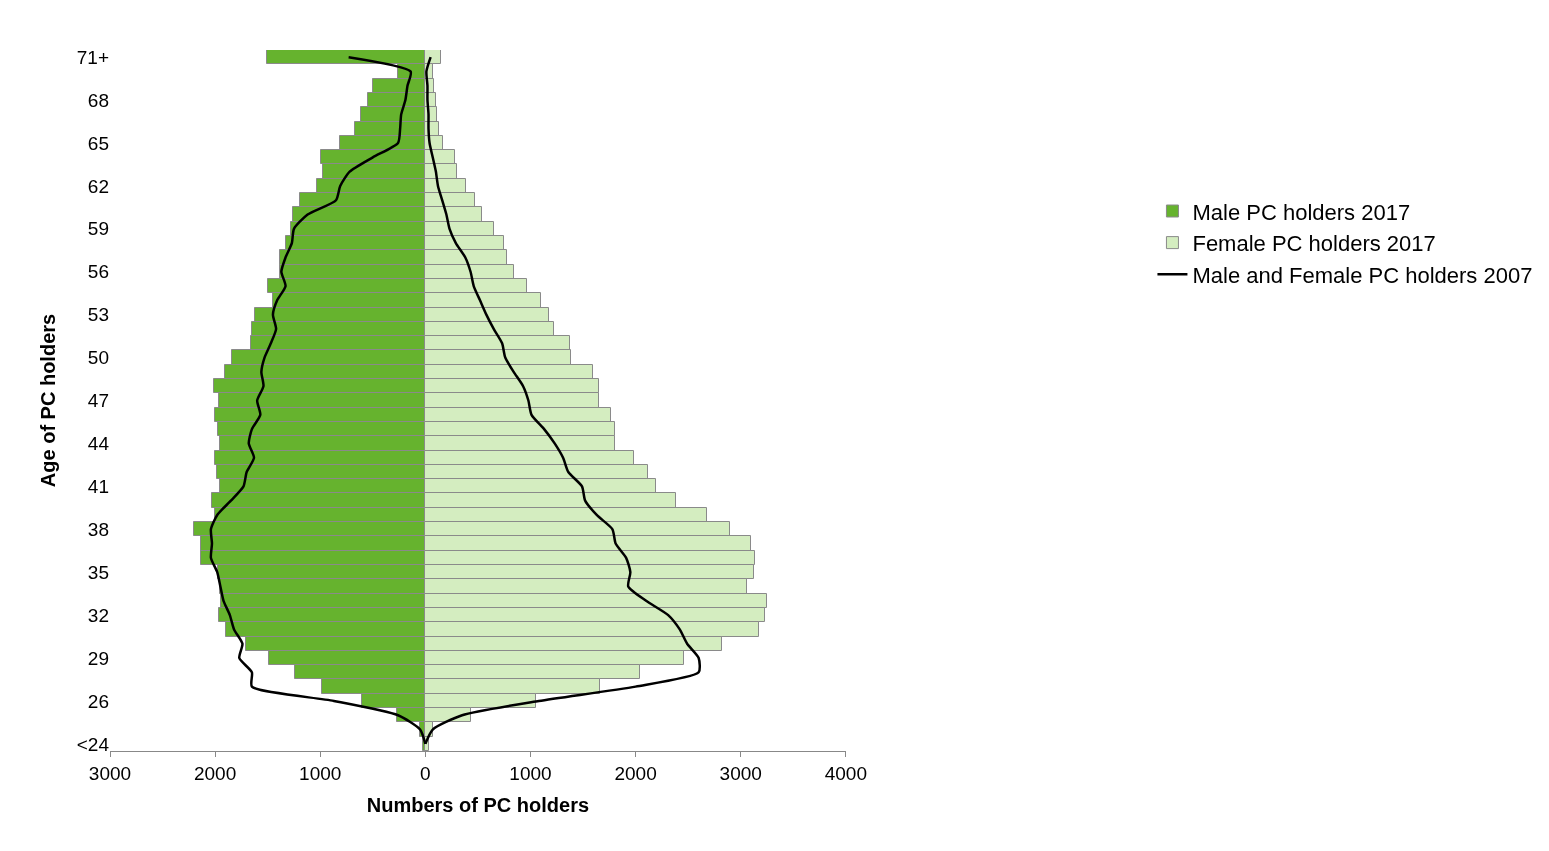 The image size is (1549, 851). Describe the element at coordinates (425, 773) in the screenshot. I see `x-tick-label: 0` at that location.